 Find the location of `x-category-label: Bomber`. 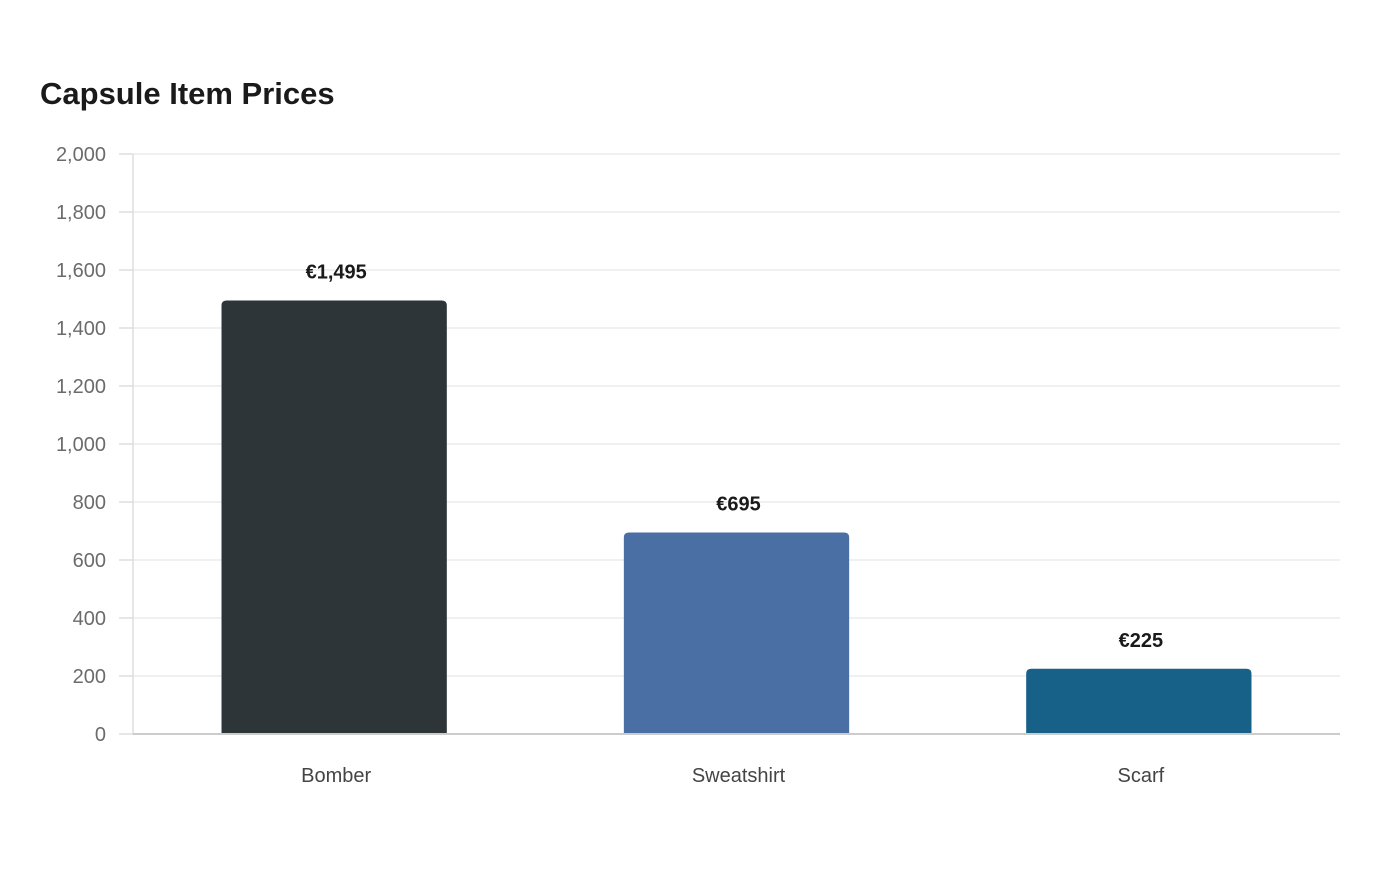

x-category-label: Bomber is located at coordinates (336, 776).